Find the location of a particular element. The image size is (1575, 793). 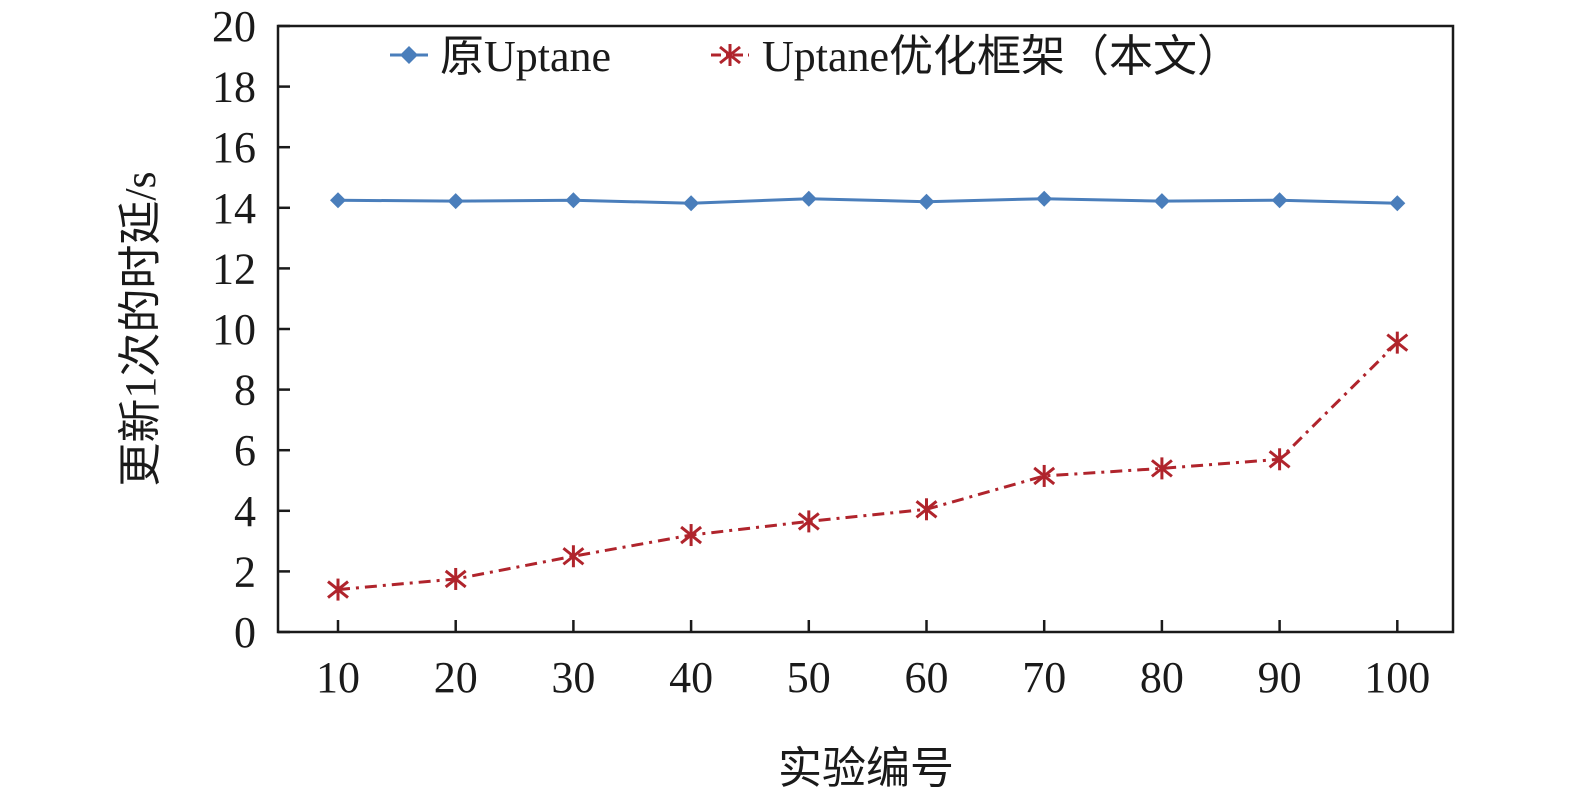

legend-marker-diamond is located at coordinates (409, 55).